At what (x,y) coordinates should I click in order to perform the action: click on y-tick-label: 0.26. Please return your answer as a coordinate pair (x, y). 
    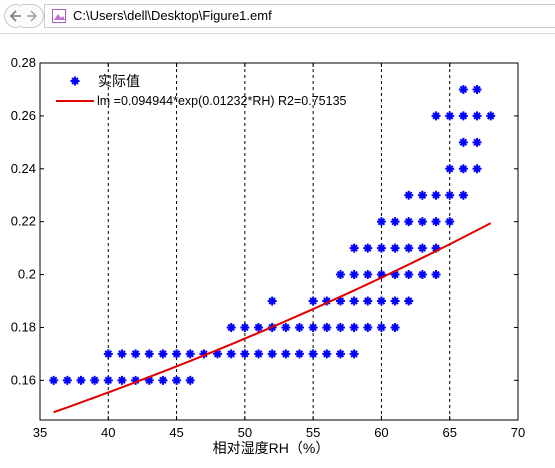
    Looking at the image, I should click on (23, 115).